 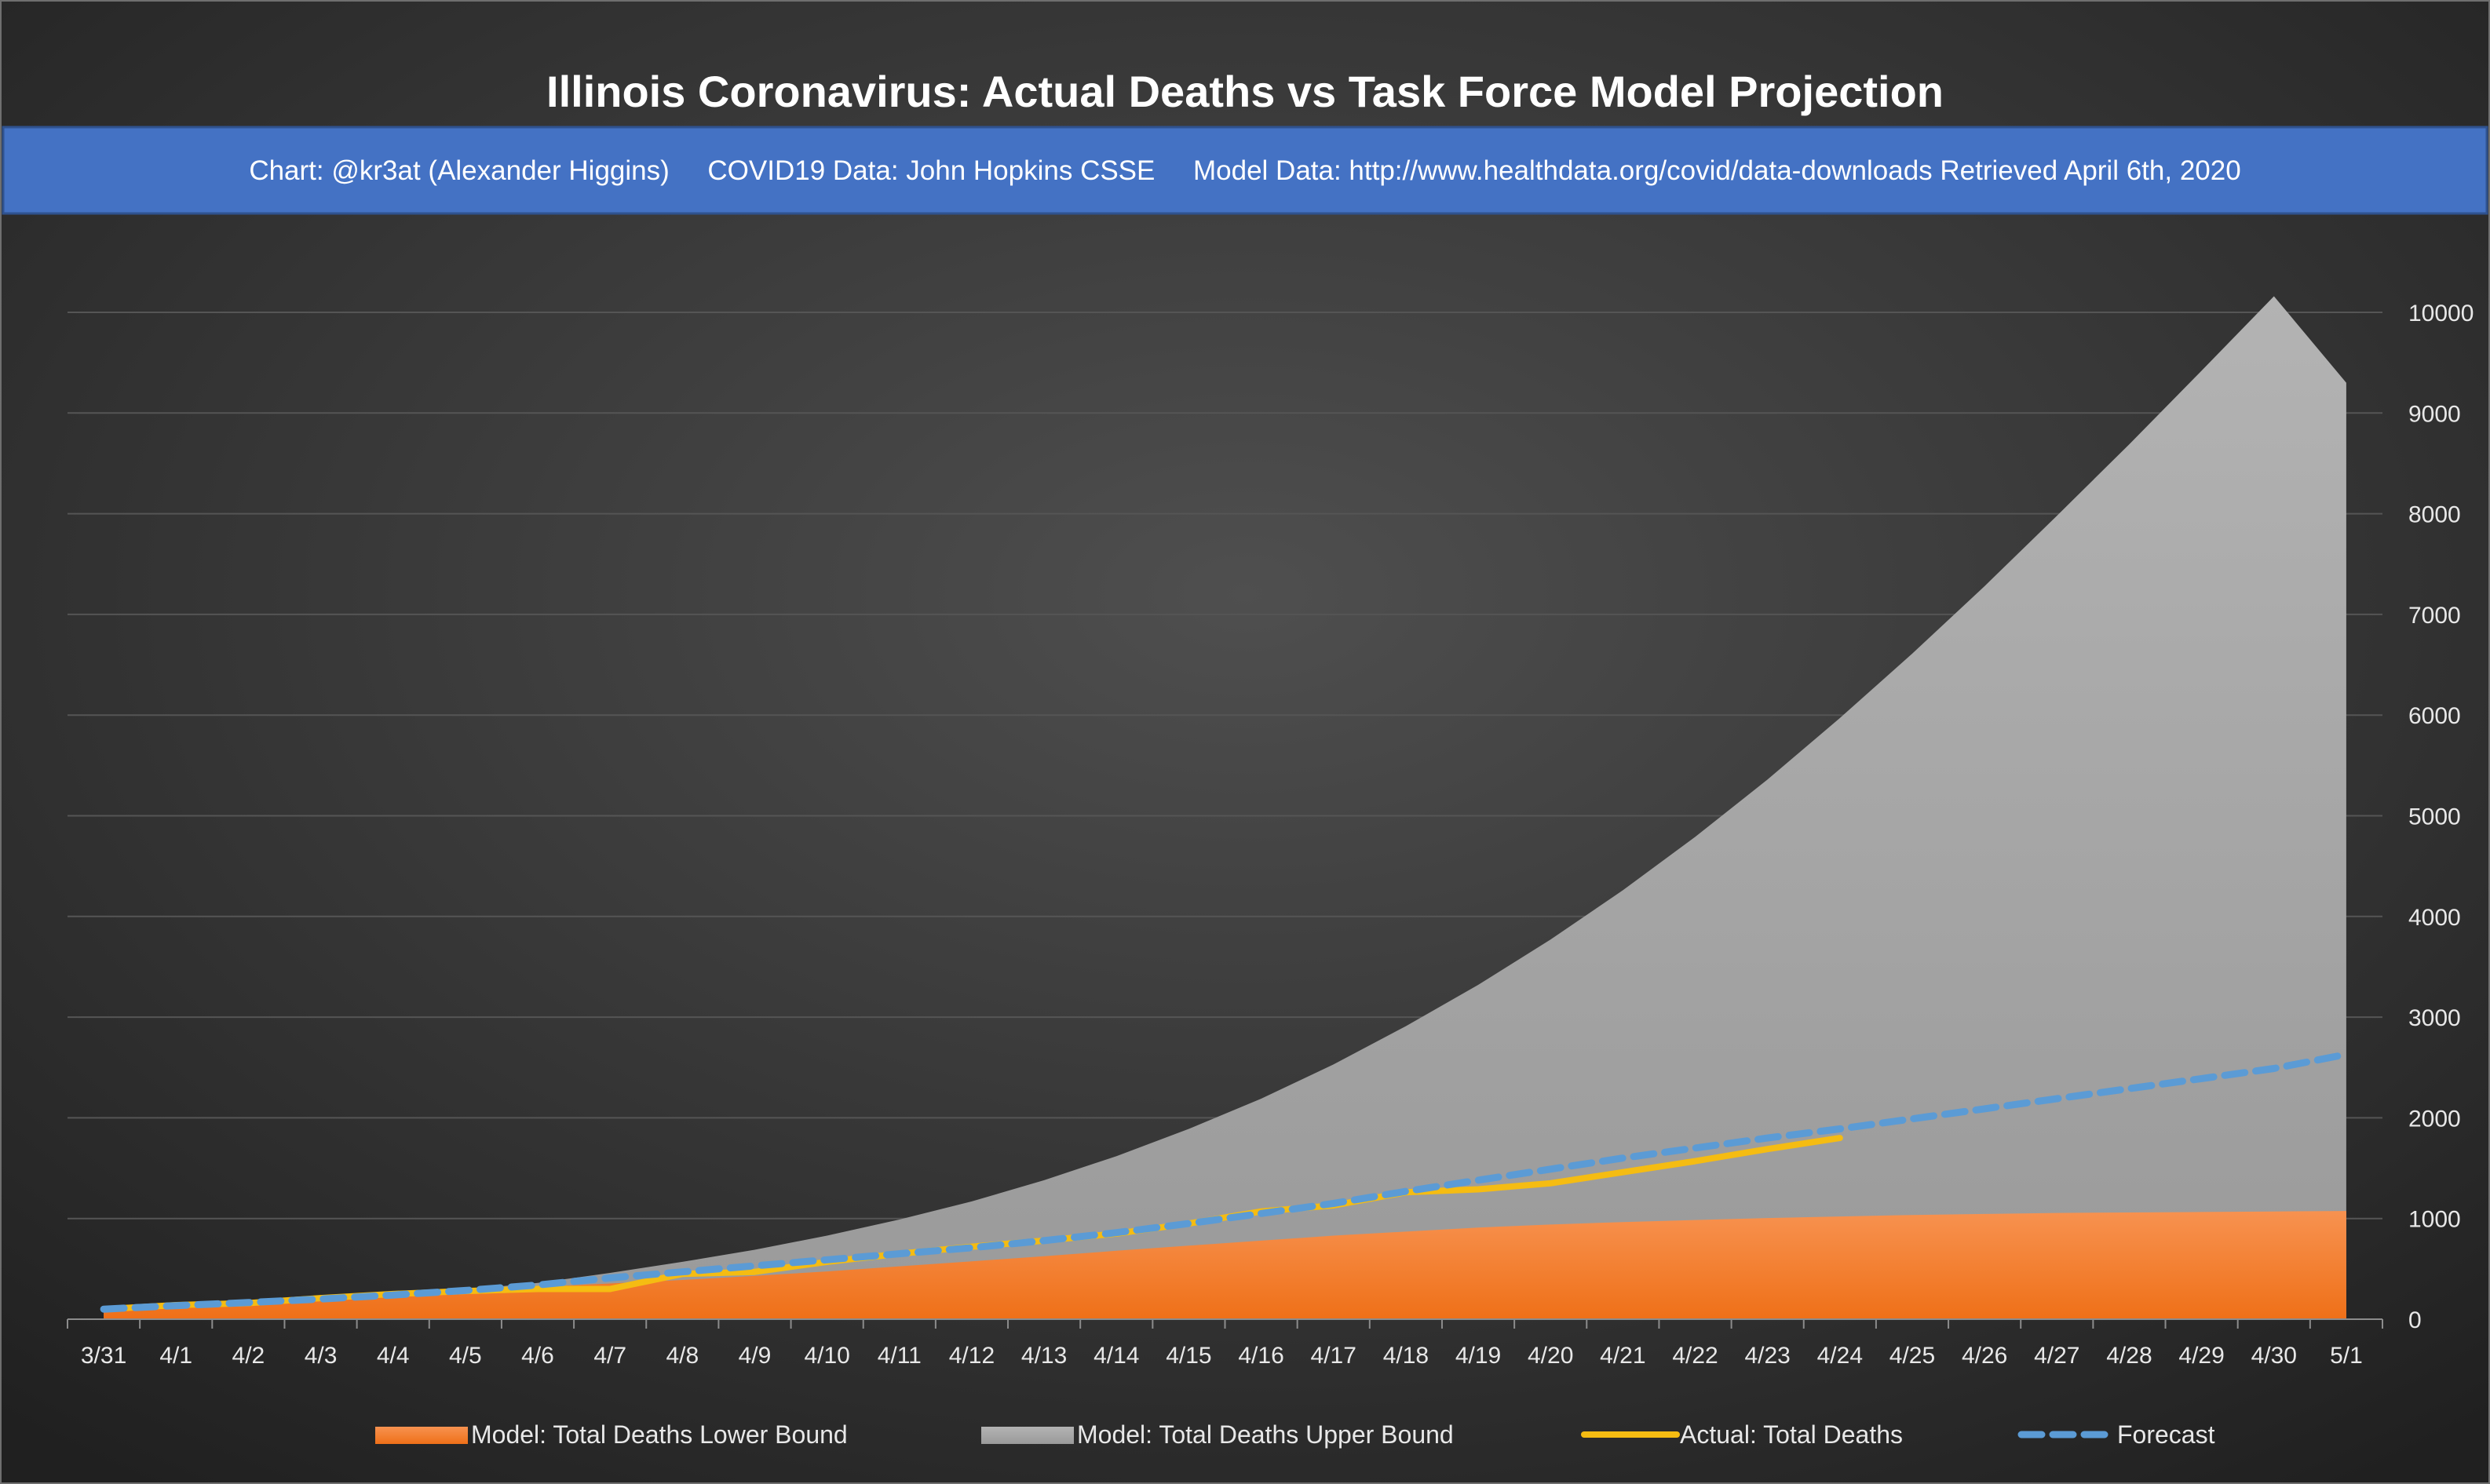 I want to click on legend-item-model-total-deaths-upper-bound: Model: Total Deaths Upper Bound, so click(x=1217, y=1434).